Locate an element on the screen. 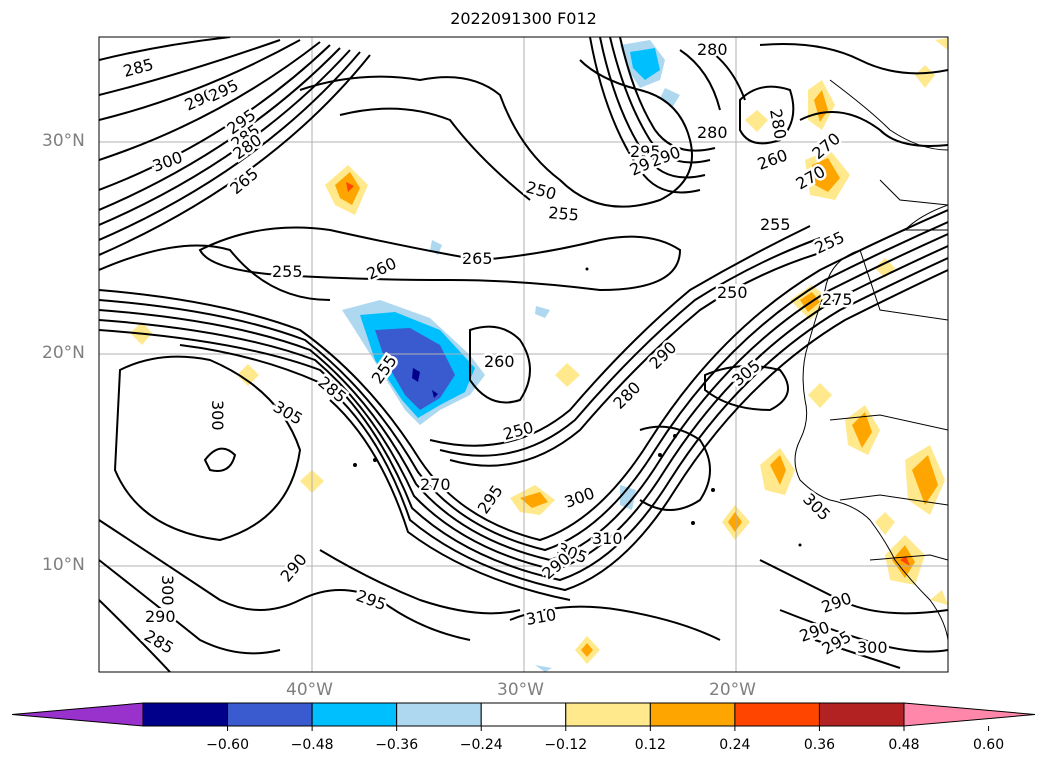 This screenshot has width=1047, height=765. lon-label-30w: 30°W is located at coordinates (520, 690).